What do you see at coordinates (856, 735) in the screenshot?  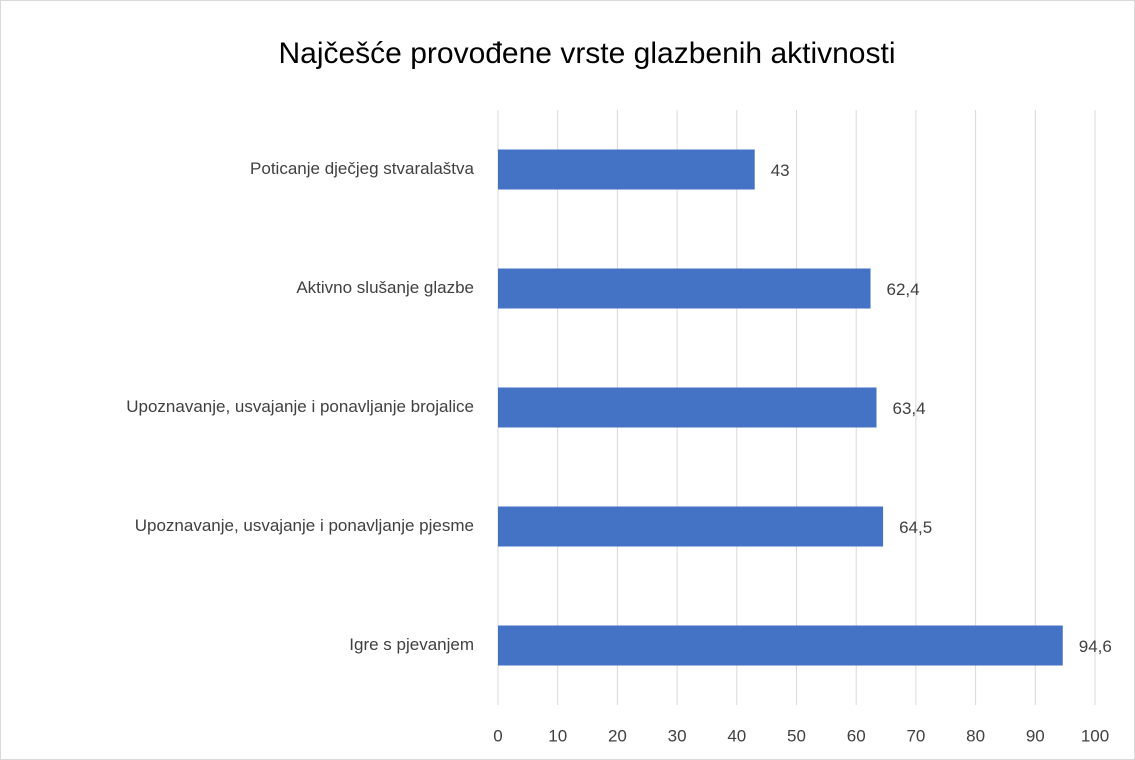 I see `x-tick-label: 60` at bounding box center [856, 735].